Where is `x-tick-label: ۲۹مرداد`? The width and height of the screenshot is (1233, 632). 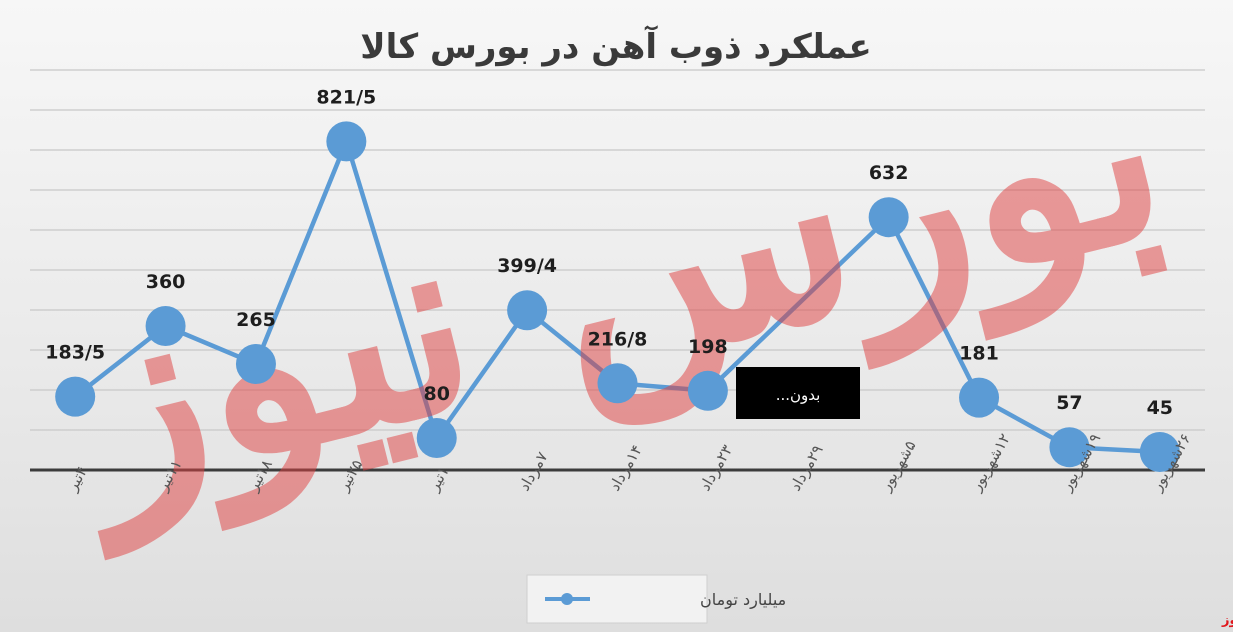
x-tick-label: ۲۹مرداد is located at coordinates (806, 468).